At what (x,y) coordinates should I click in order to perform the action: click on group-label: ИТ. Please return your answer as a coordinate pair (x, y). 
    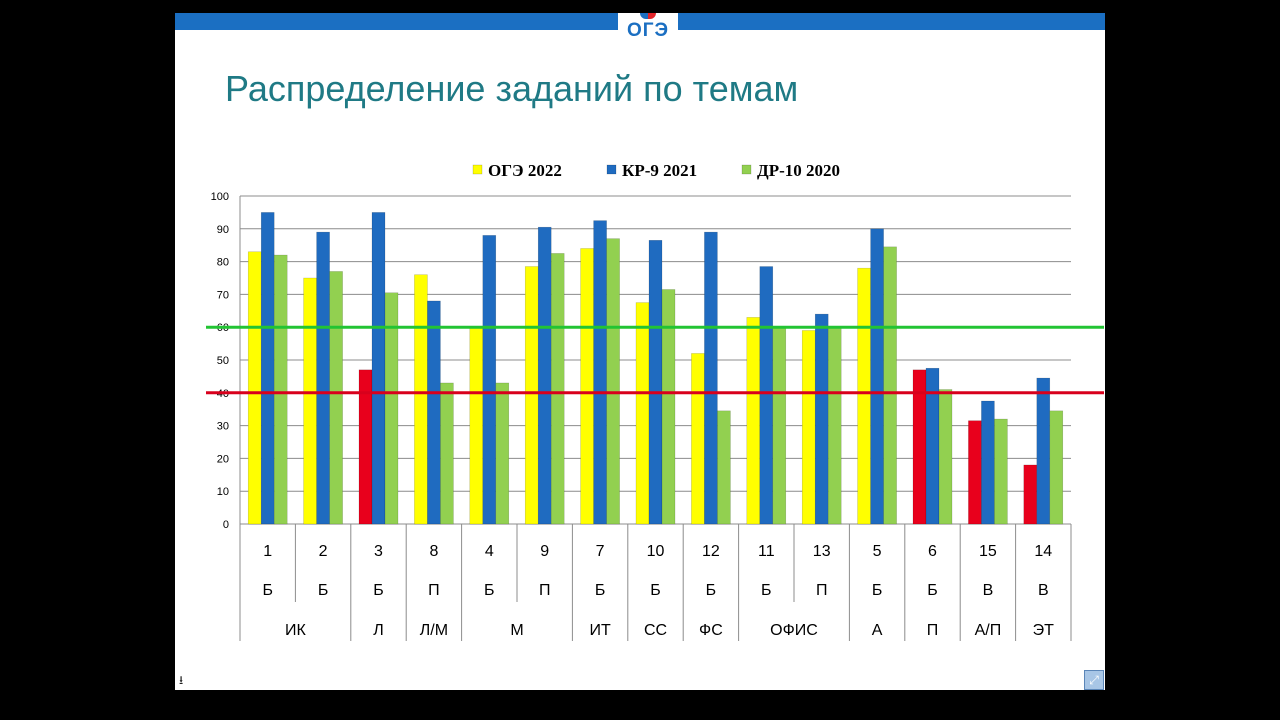
    Looking at the image, I should click on (600, 630).